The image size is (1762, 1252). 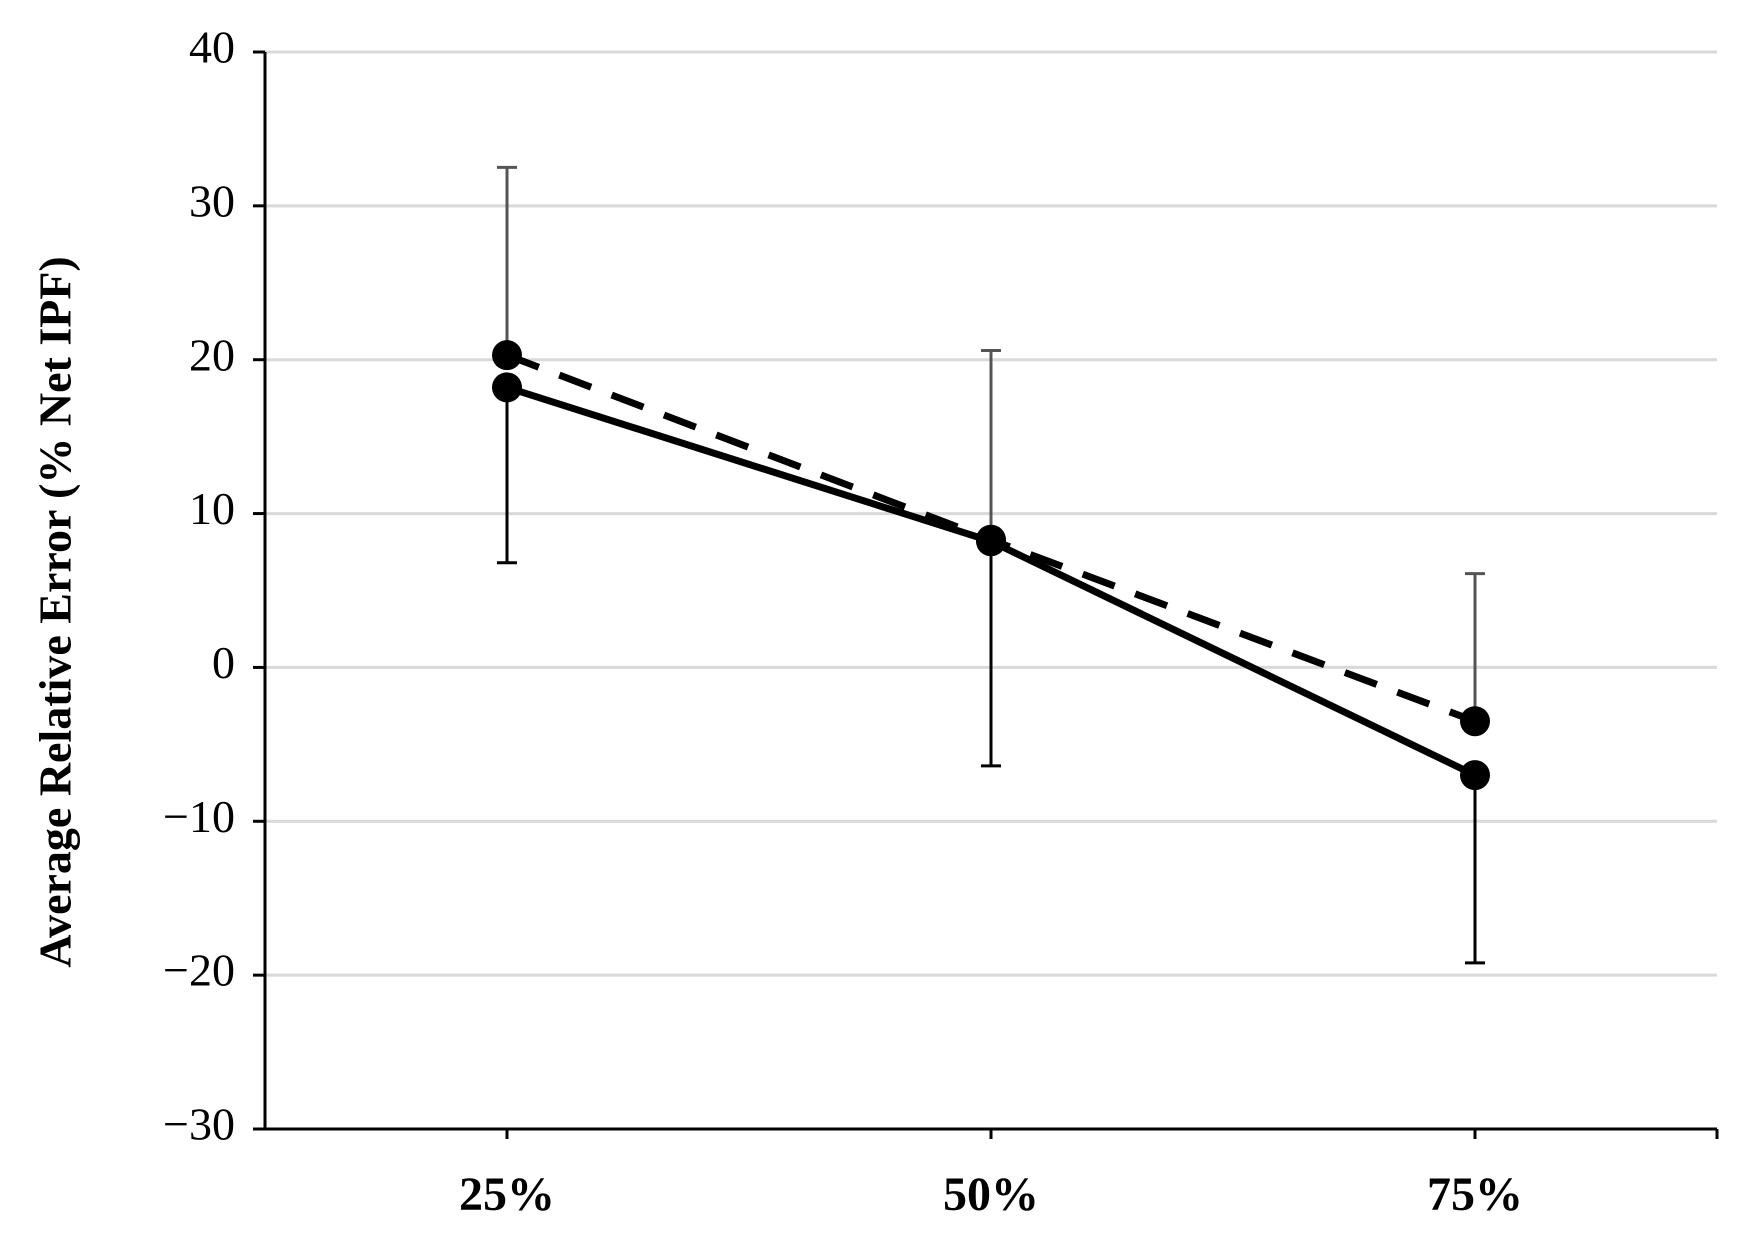 I want to click on y-tick-label: 40, so click(x=212, y=47).